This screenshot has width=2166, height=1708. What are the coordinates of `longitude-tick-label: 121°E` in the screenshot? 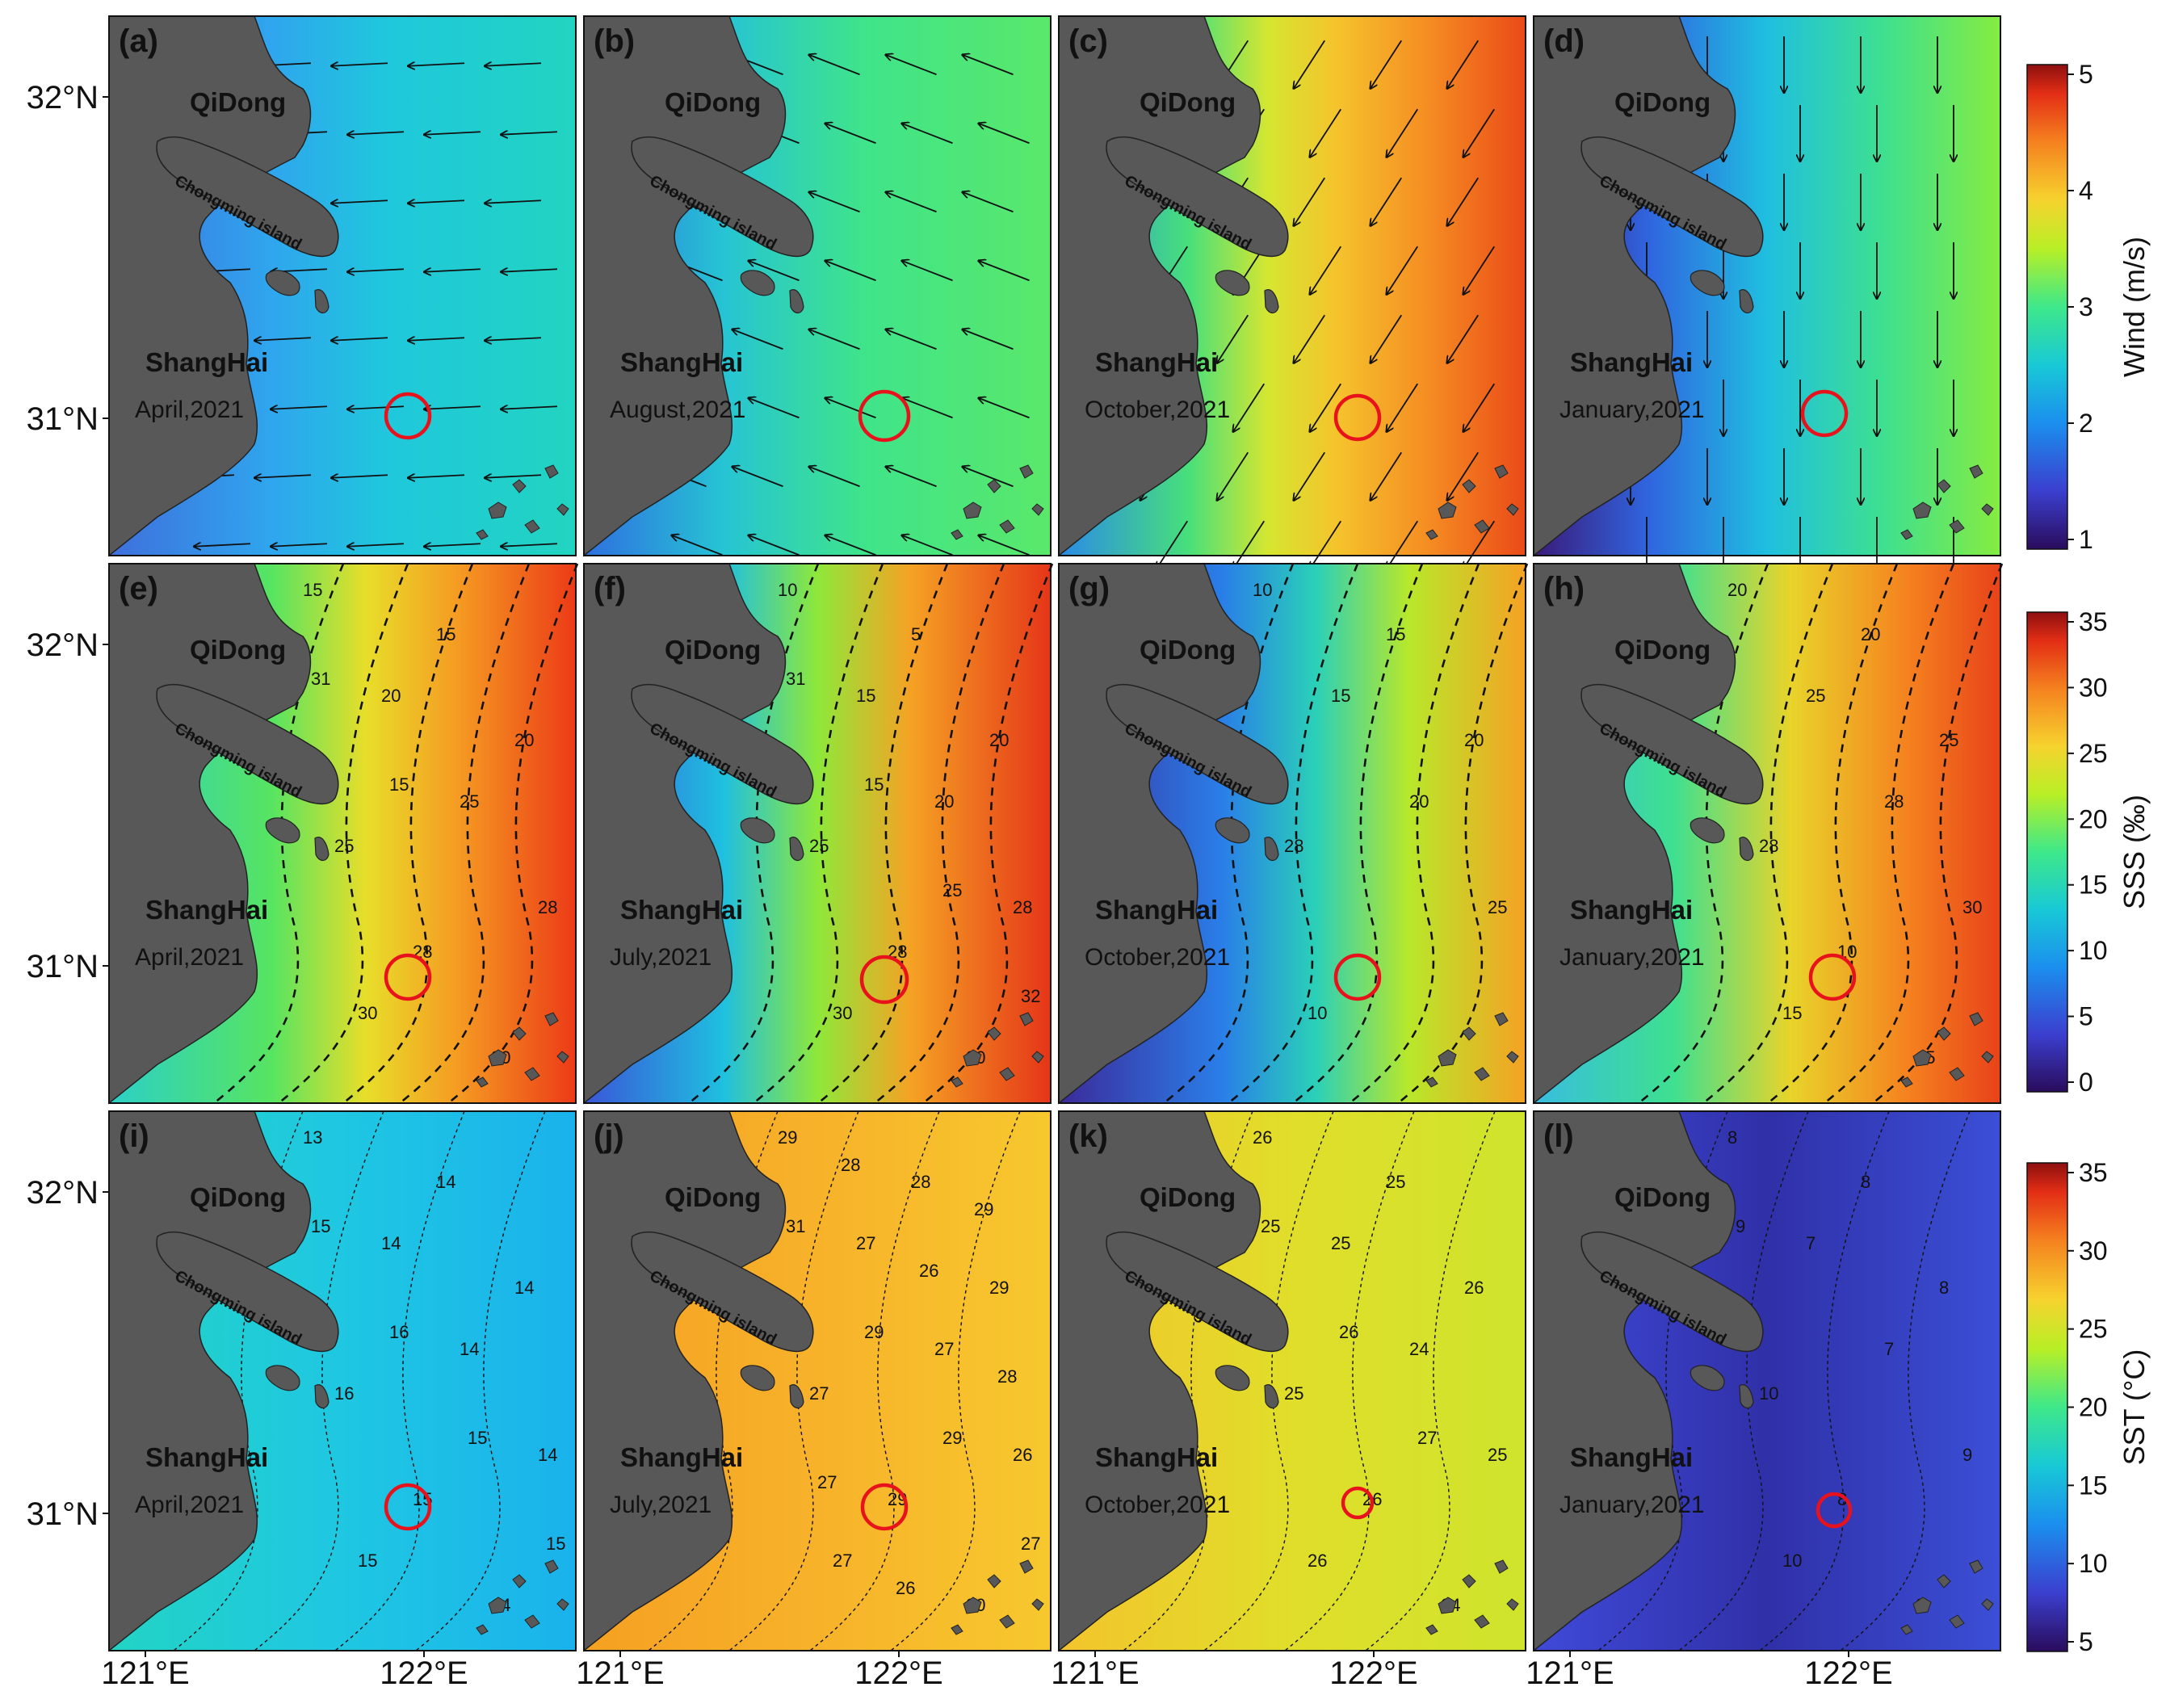 It's located at (1570, 1673).